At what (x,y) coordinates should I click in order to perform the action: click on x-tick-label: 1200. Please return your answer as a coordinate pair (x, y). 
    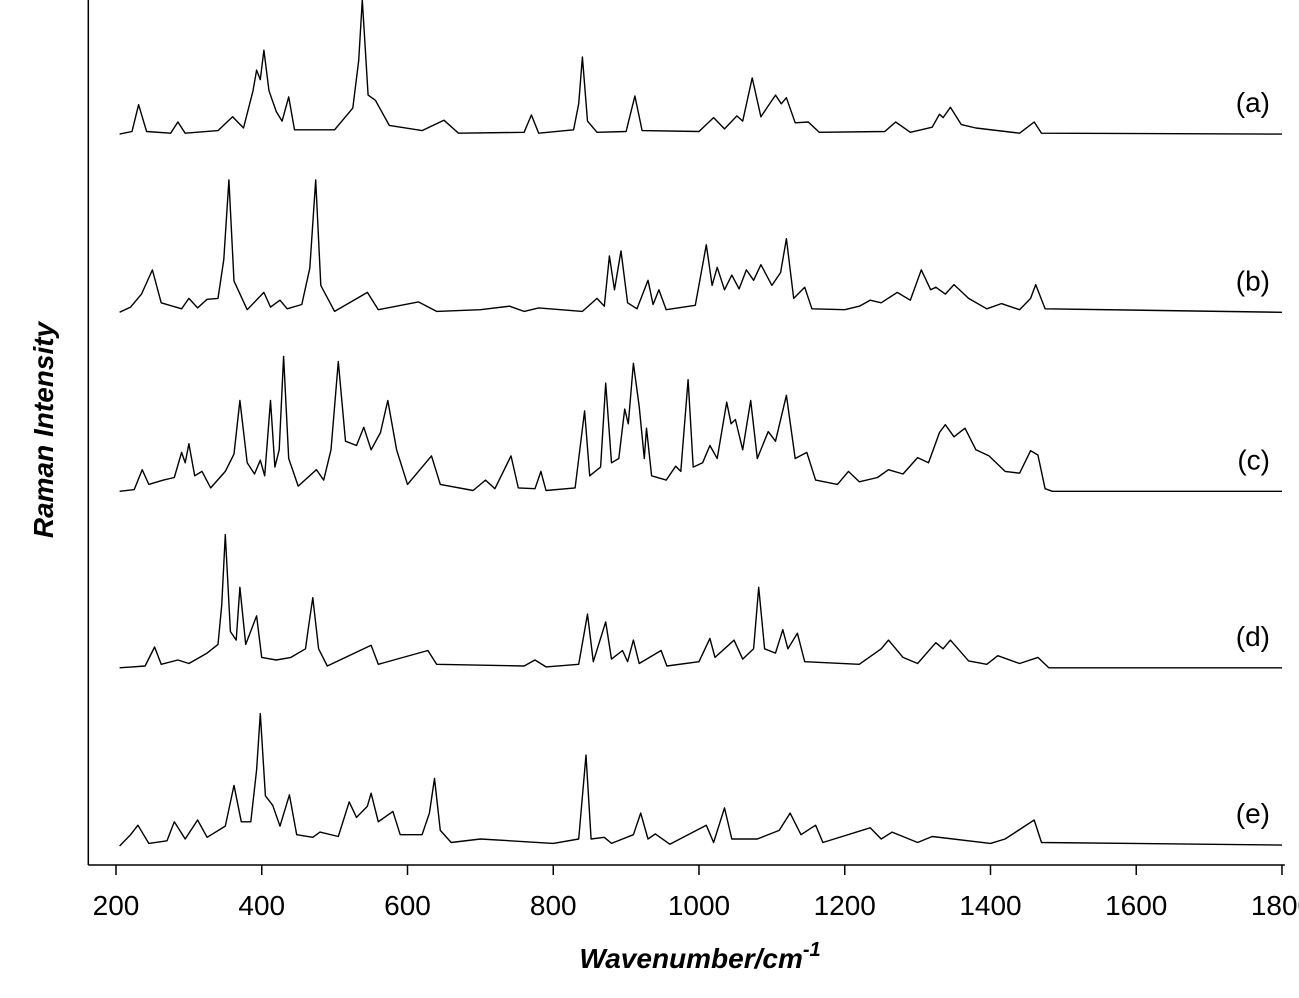
    Looking at the image, I should click on (845, 905).